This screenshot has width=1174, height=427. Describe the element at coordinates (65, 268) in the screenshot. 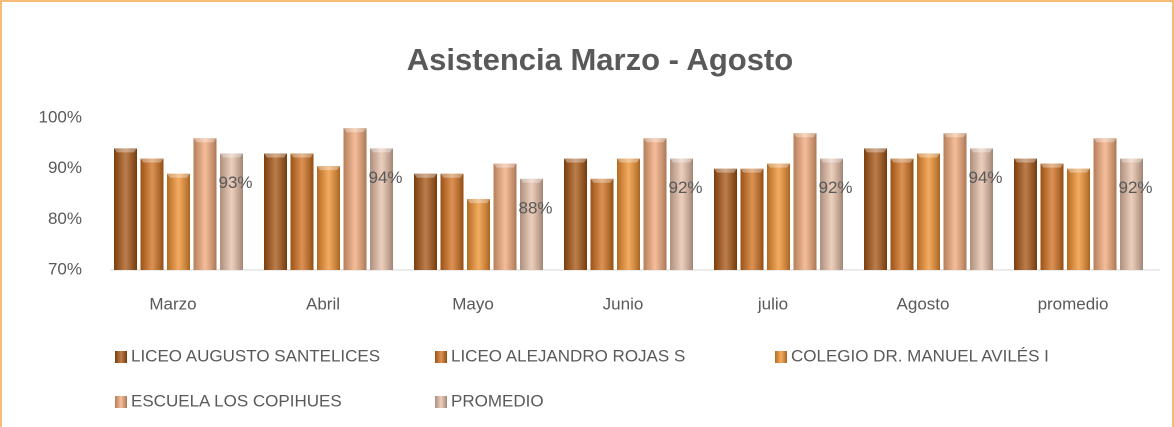

I see `y-tick-label: 70%` at that location.